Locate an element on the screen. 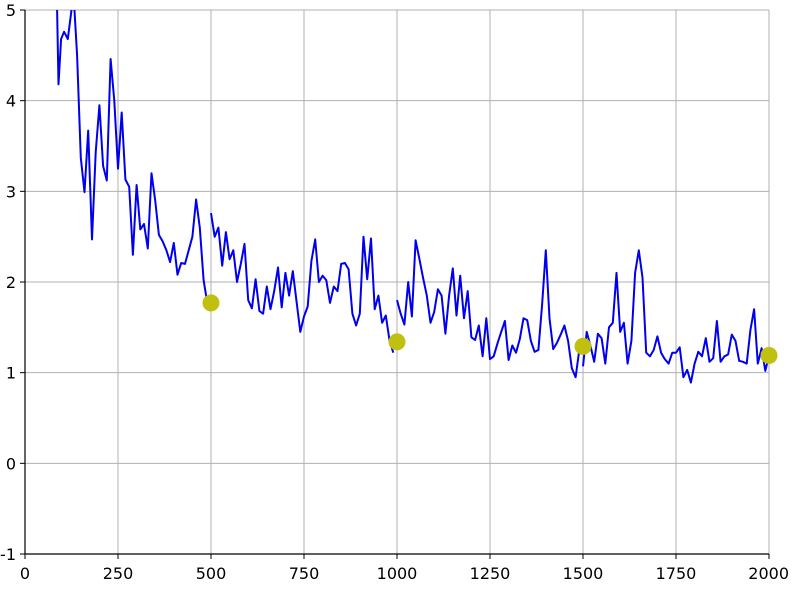  y-tick-label: 0 is located at coordinates (11, 463).